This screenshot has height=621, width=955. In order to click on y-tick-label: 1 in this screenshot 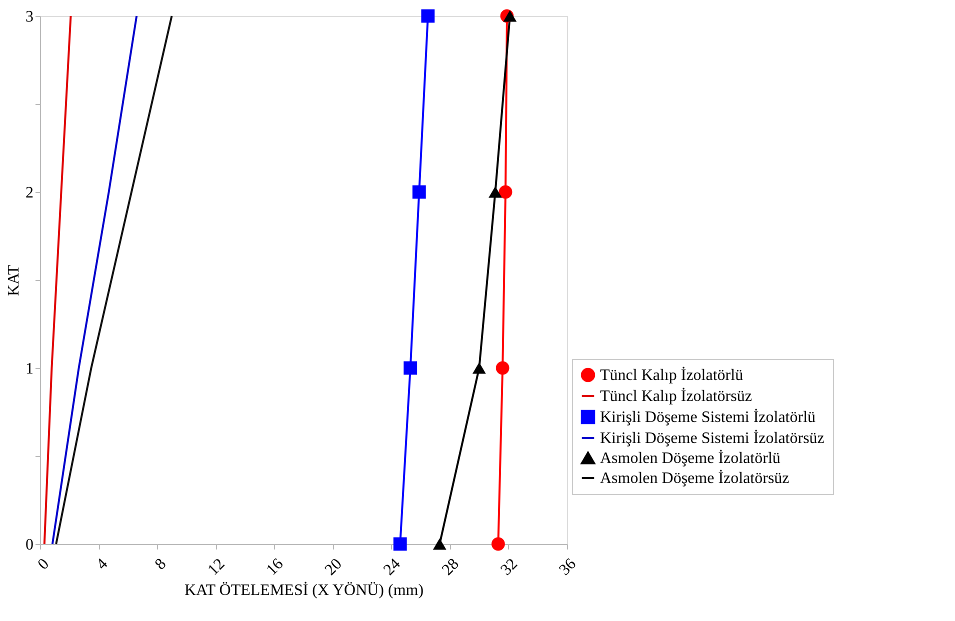, I will do `click(30, 369)`.